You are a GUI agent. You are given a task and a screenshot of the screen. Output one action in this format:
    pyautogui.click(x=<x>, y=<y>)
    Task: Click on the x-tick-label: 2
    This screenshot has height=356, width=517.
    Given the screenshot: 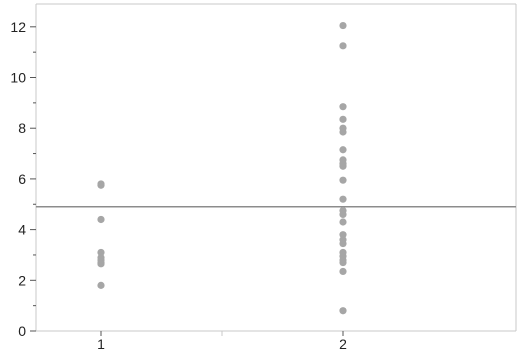 What is the action you would take?
    pyautogui.click(x=343, y=344)
    